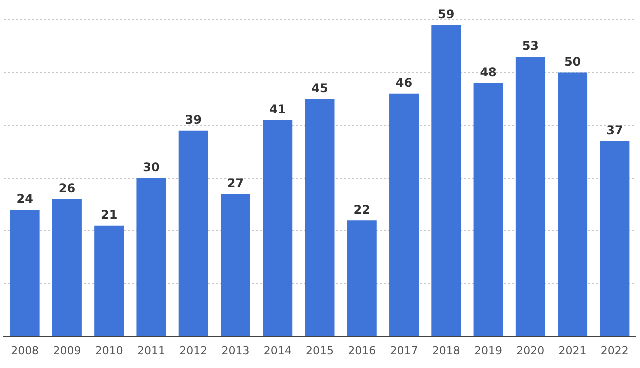 This screenshot has width=640, height=368. What do you see at coordinates (320, 88) in the screenshot?
I see `data-label: 45` at bounding box center [320, 88].